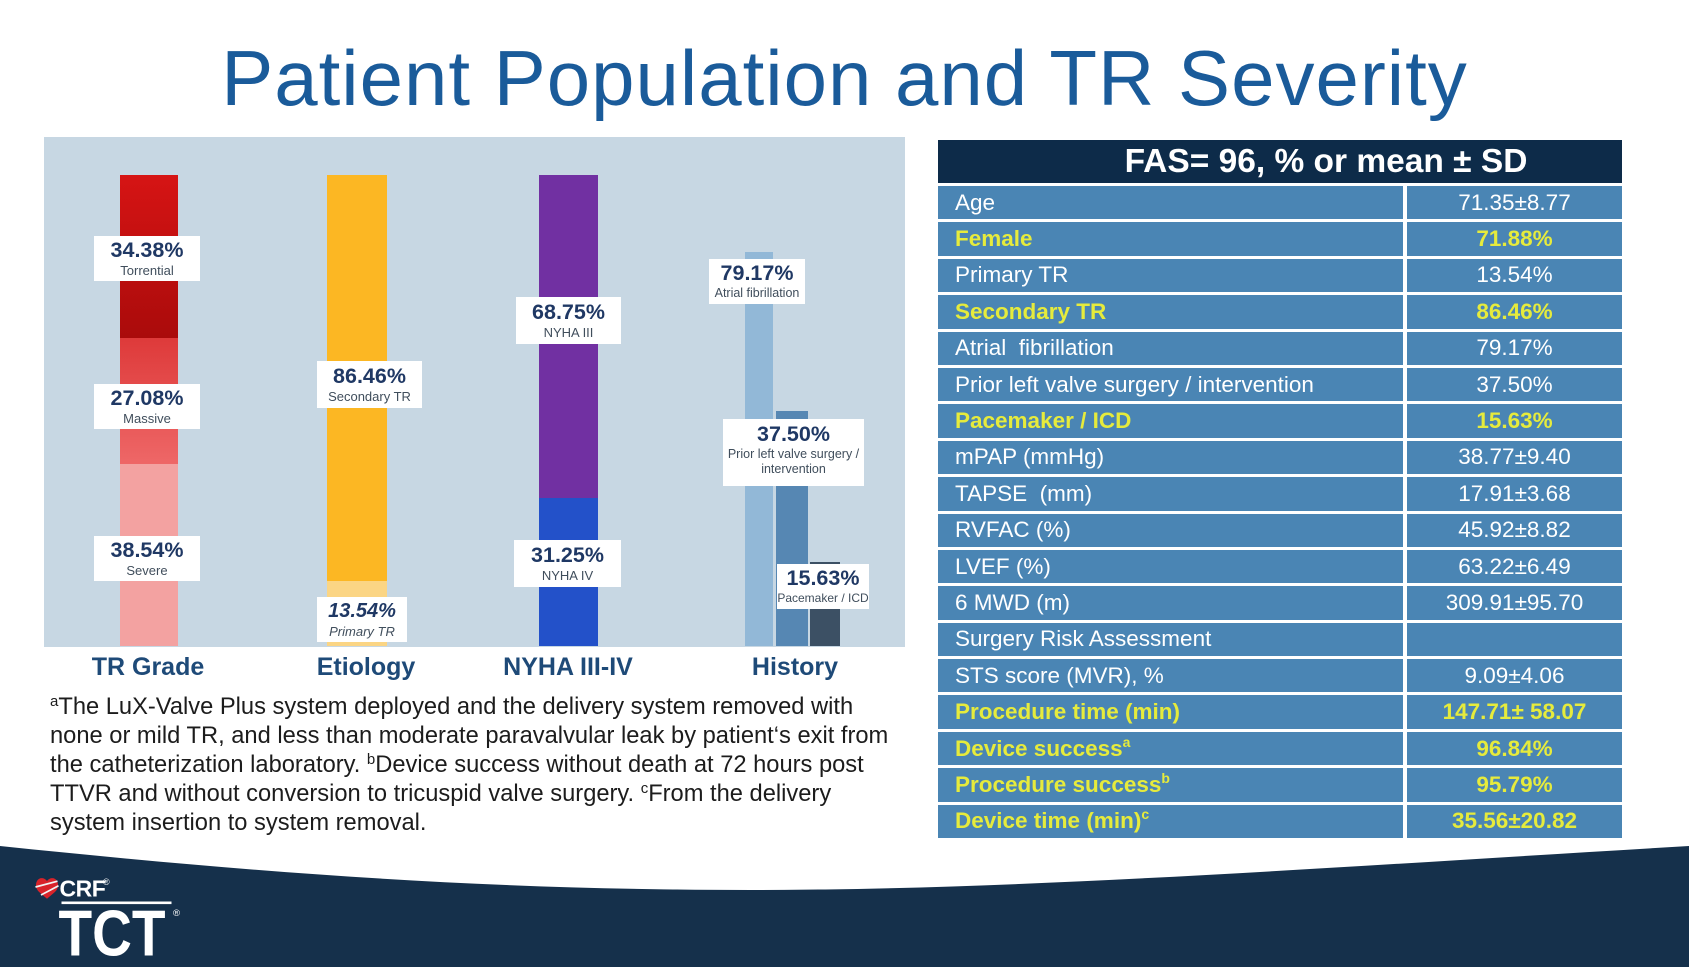  I want to click on svg-text: CRF, so click(83, 889).